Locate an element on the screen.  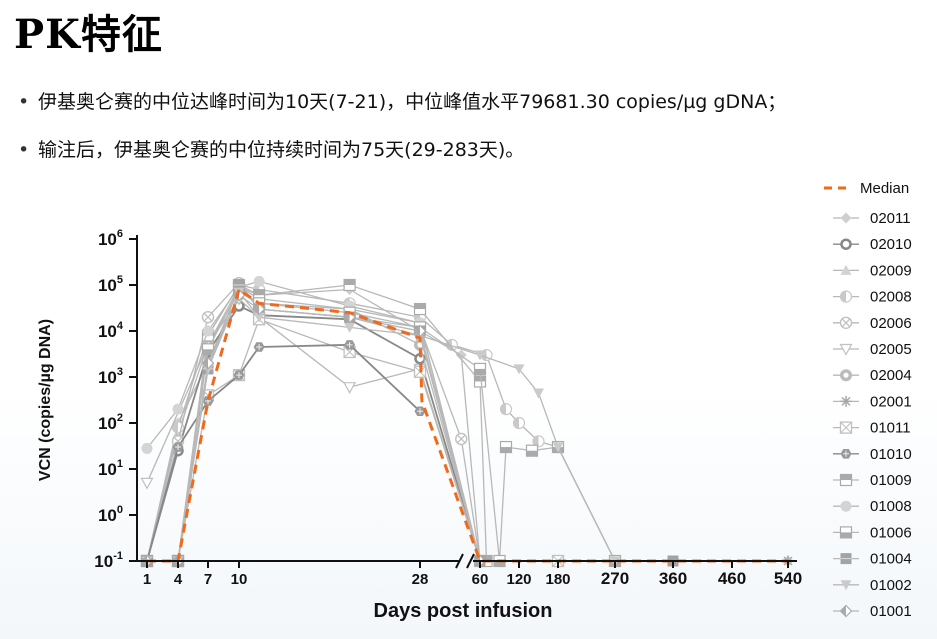
legend-item-02011: 02011 is located at coordinates (872, 218).